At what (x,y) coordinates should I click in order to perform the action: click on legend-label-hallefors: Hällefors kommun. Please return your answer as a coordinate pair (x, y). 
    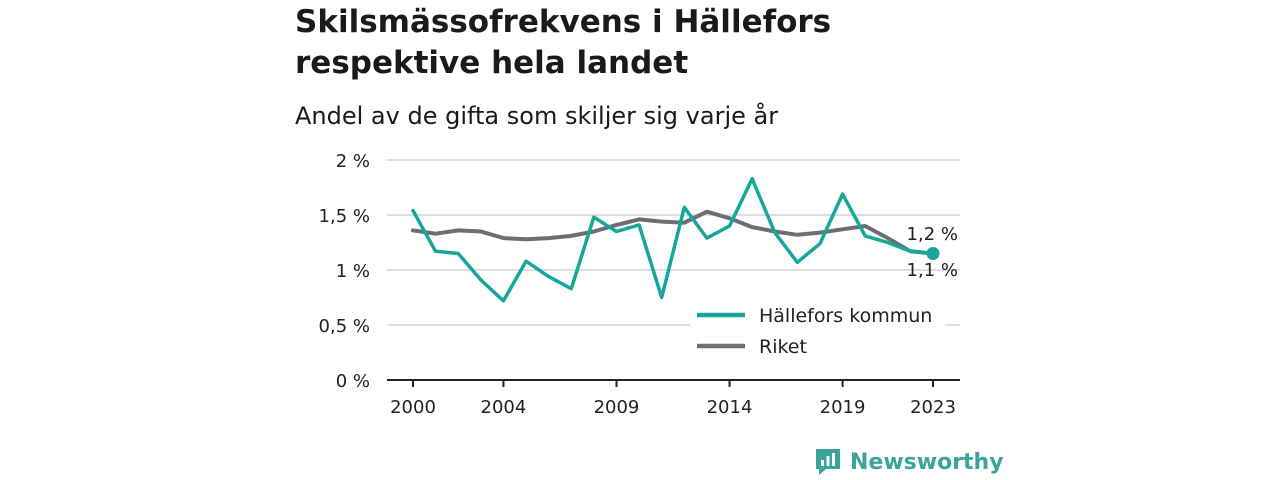
    Looking at the image, I should click on (845, 316).